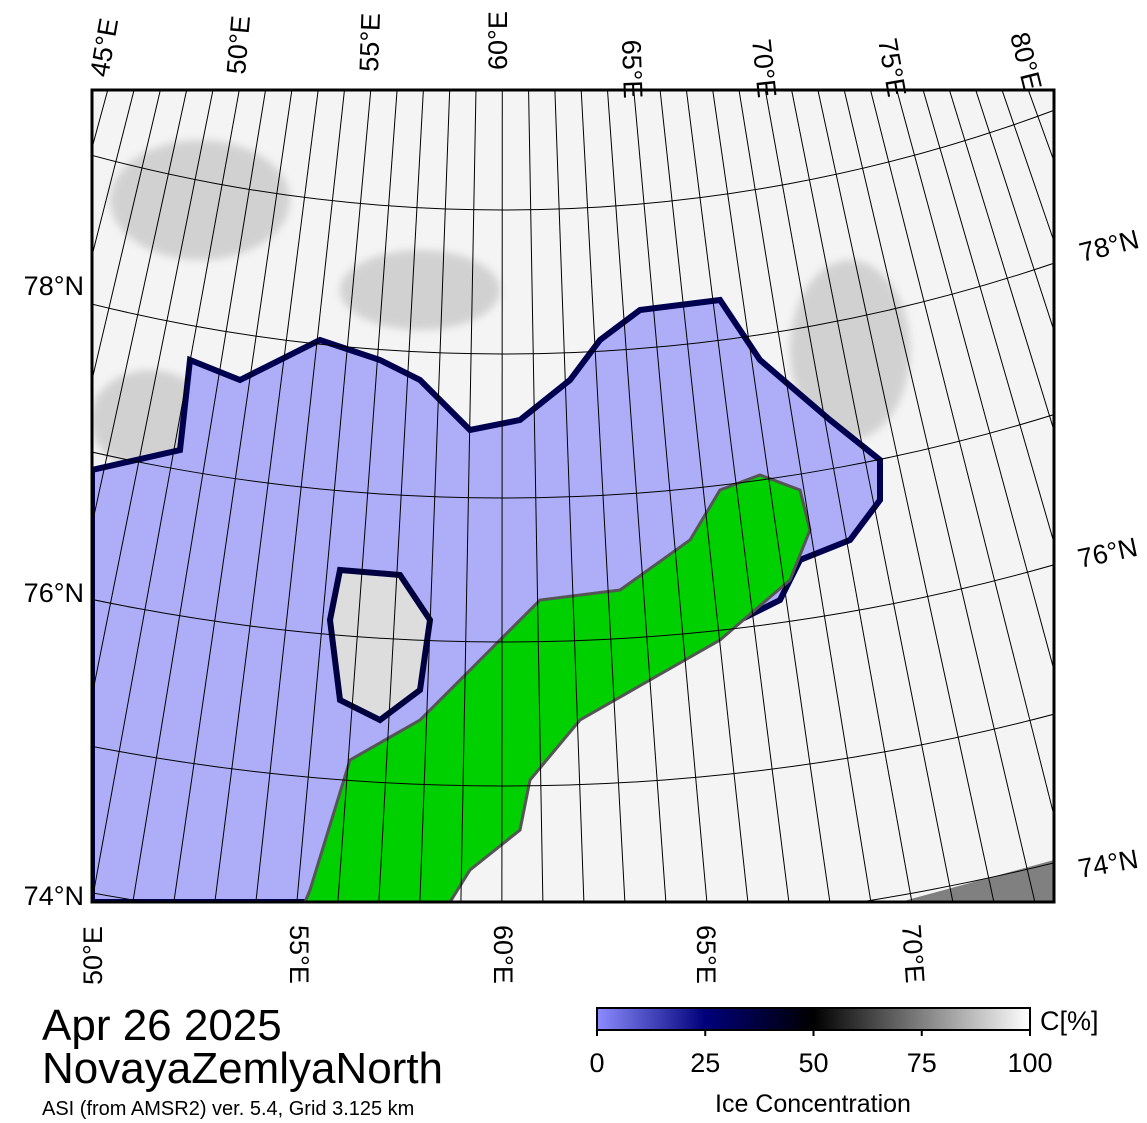 The width and height of the screenshot is (1147, 1123). Describe the element at coordinates (705, 1063) in the screenshot. I see `colorbar-tick-label: 25` at that location.